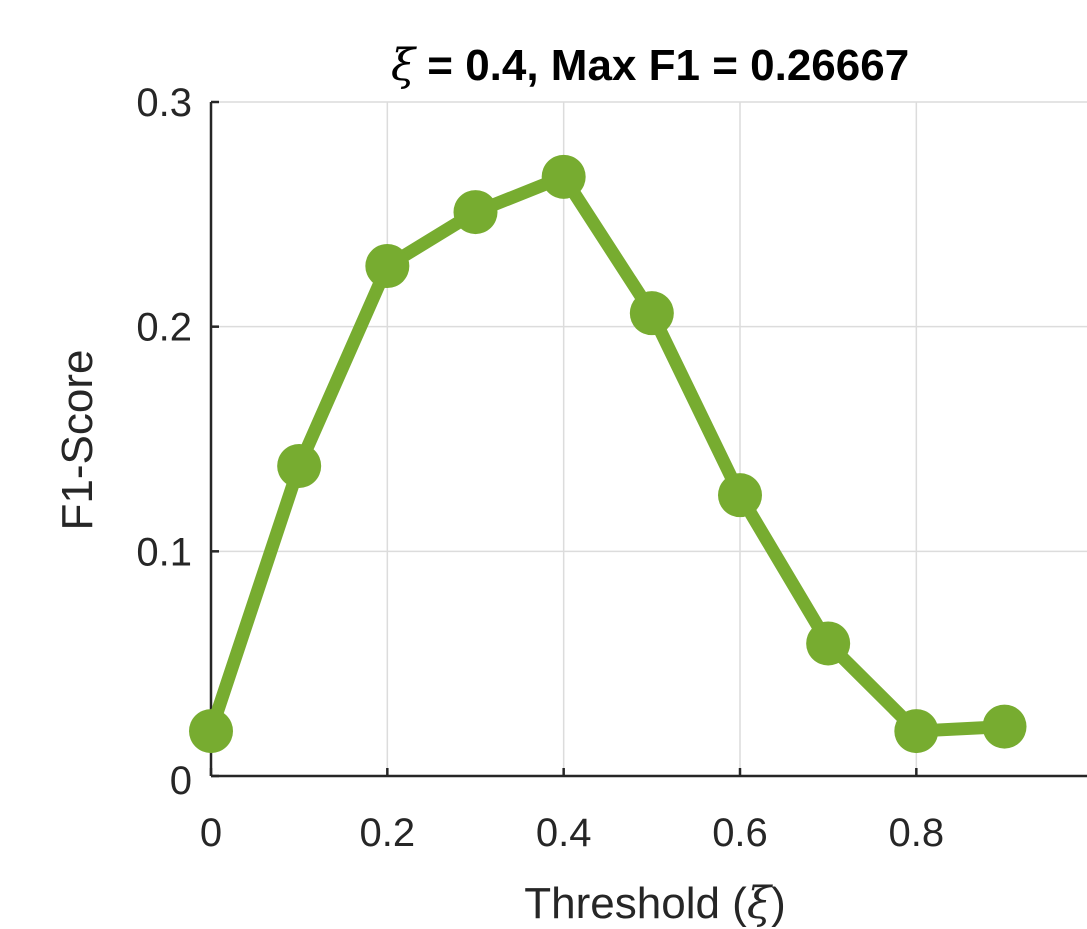 This screenshot has height=929, width=1087. What do you see at coordinates (164, 552) in the screenshot?
I see `y-tick-label-1: 0.1` at bounding box center [164, 552].